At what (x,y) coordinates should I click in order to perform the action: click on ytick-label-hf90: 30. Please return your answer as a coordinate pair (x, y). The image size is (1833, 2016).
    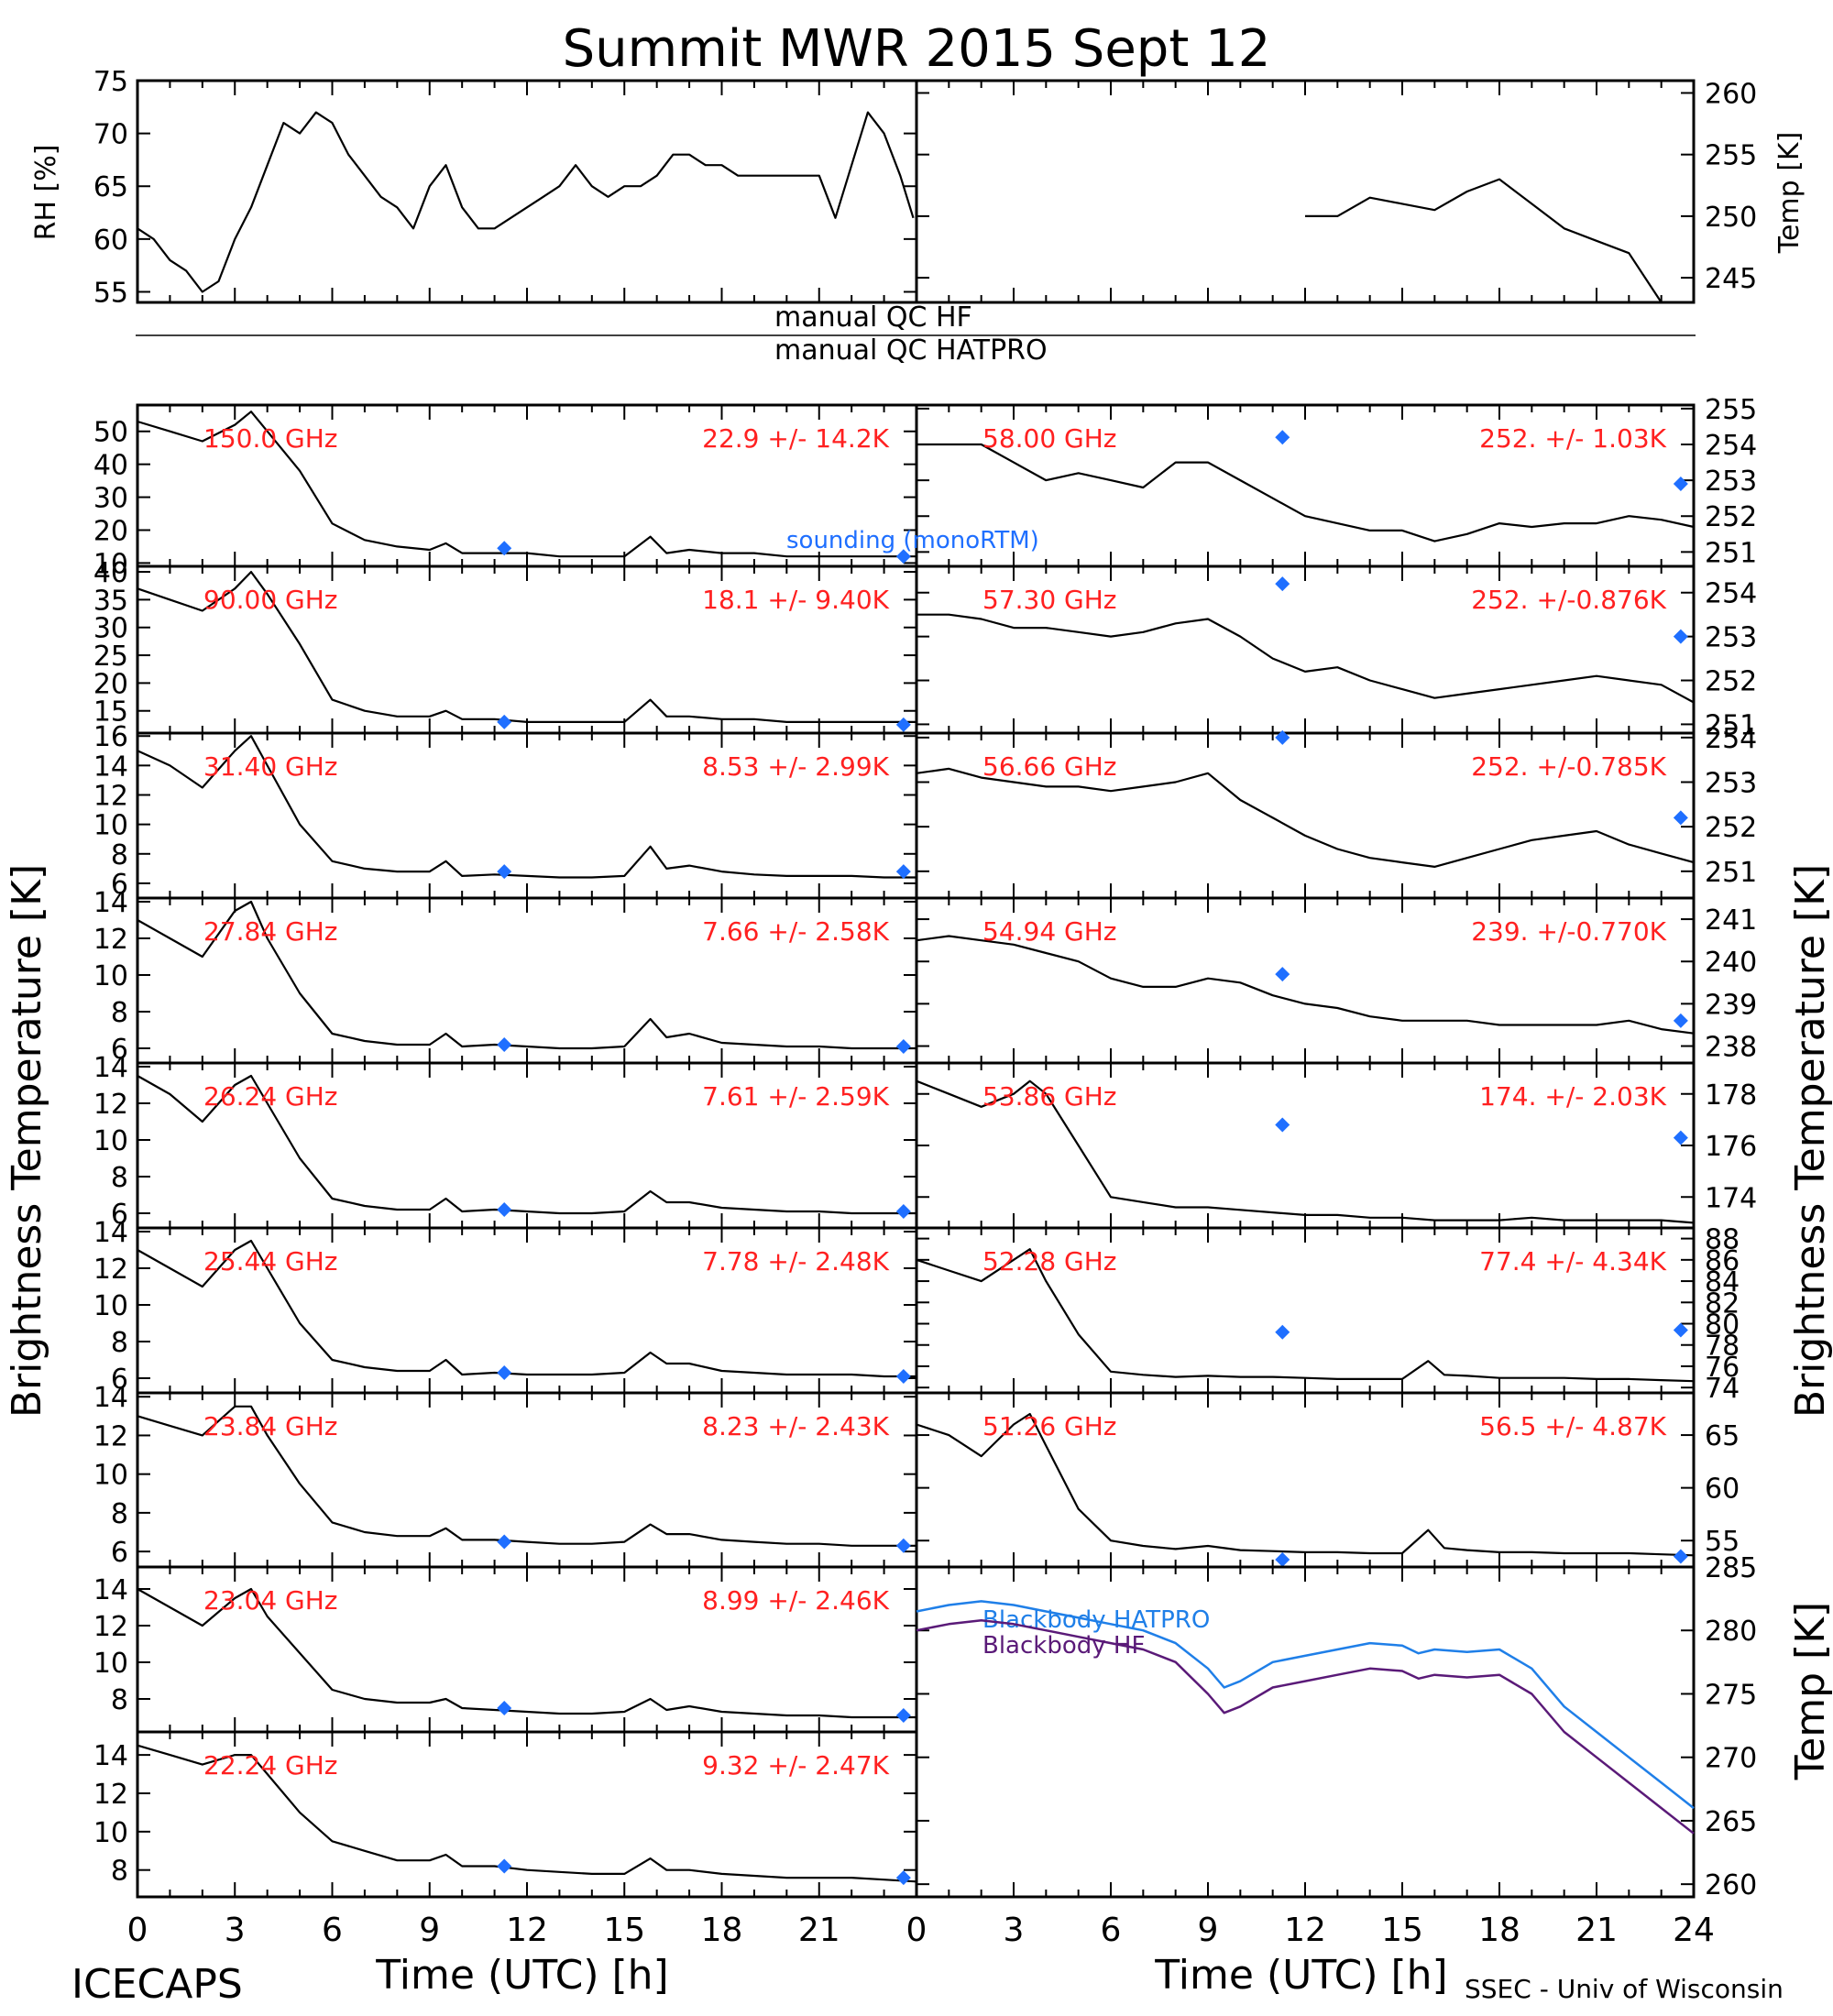
    Looking at the image, I should click on (110, 629).